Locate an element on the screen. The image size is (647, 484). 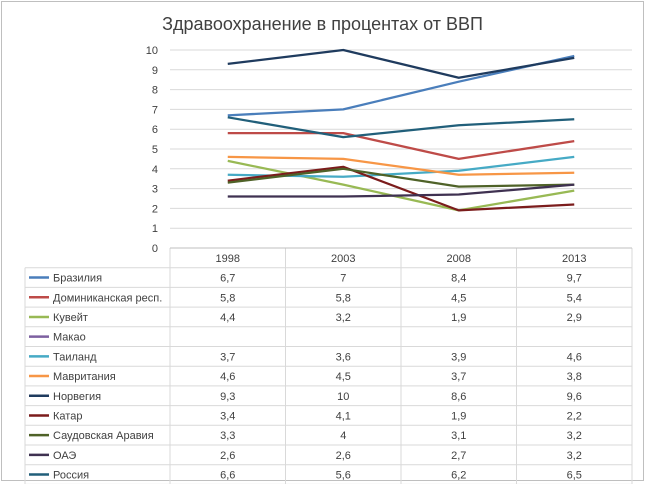
data-label: 8,6 is located at coordinates (458, 397).